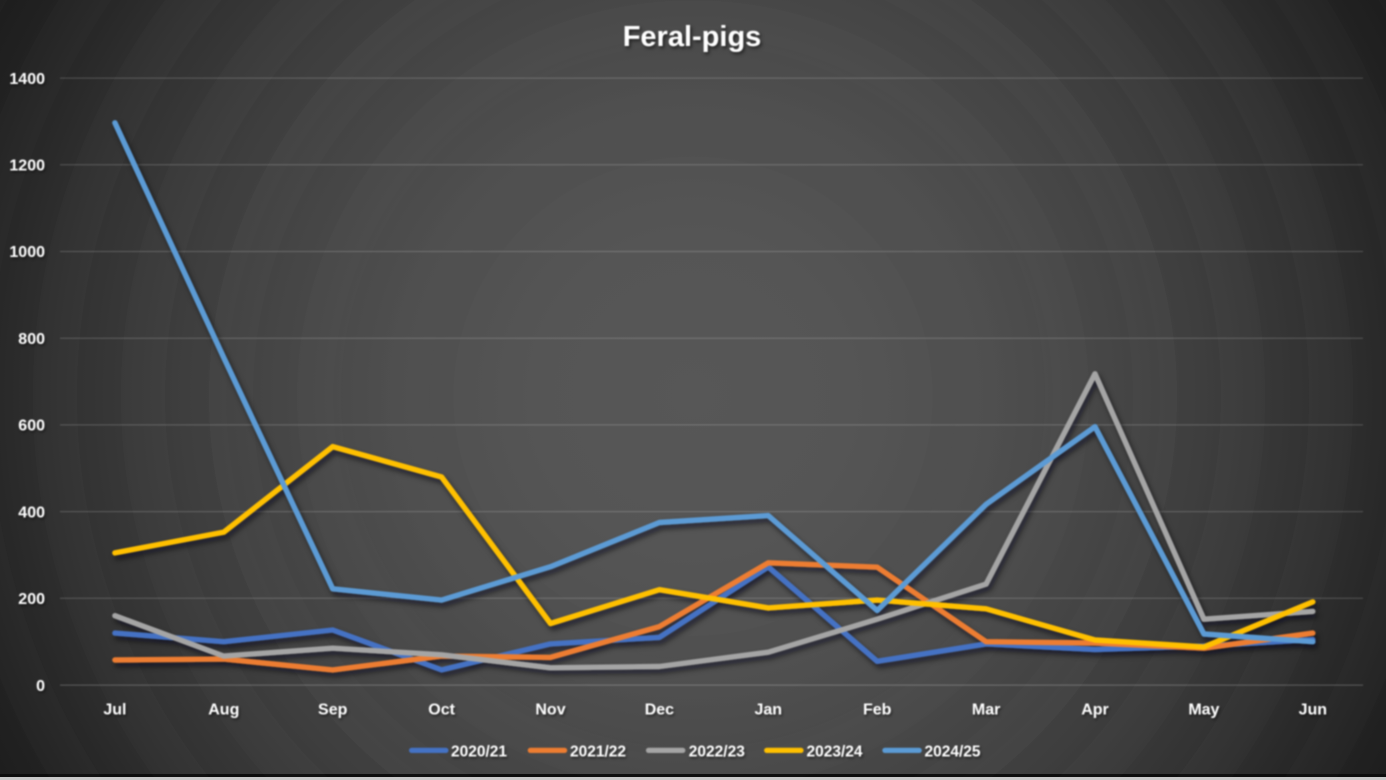 This screenshot has height=780, width=1386. Describe the element at coordinates (1313, 710) in the screenshot. I see `svg-text: Jun` at that location.